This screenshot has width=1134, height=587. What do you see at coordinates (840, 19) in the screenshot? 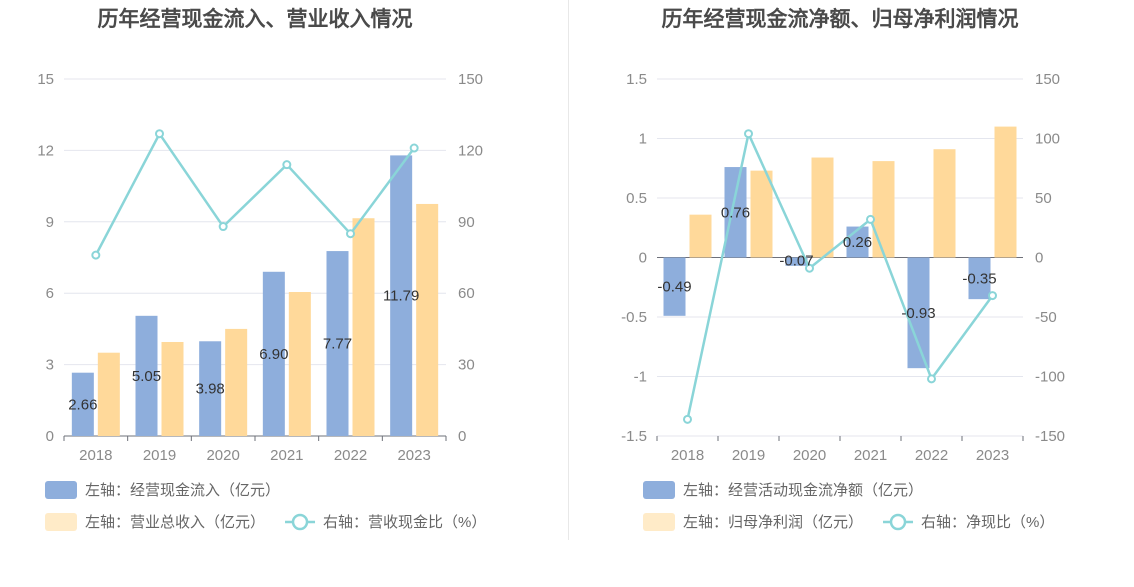
I see `chart-title: 历年经营现金流净额、归母净利润情况` at bounding box center [840, 19].